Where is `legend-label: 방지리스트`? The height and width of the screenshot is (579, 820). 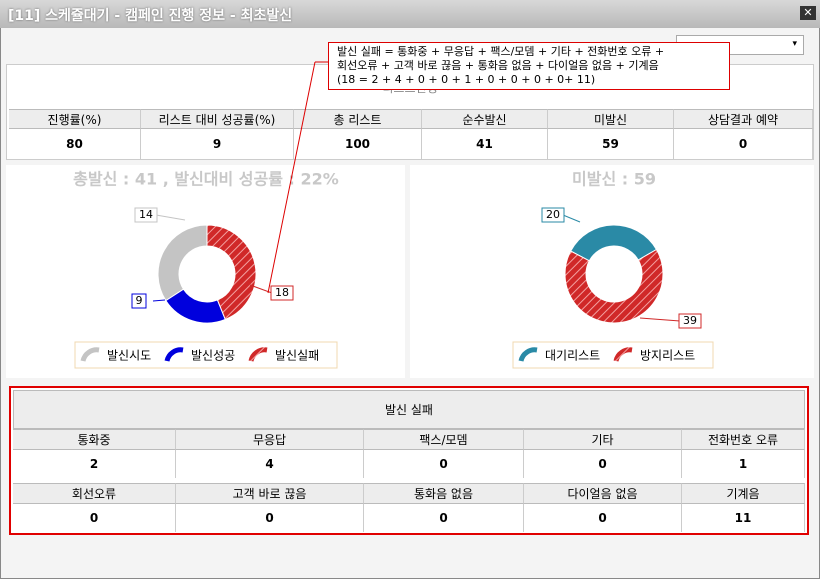
legend-label: 방지리스트 is located at coordinates (667, 356).